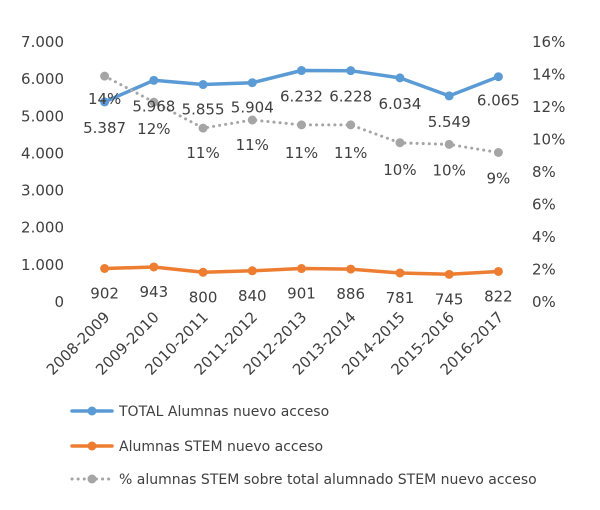 This screenshot has width=600, height=510. Describe the element at coordinates (153, 129) in the screenshot. I see `data-label: 12%` at that location.